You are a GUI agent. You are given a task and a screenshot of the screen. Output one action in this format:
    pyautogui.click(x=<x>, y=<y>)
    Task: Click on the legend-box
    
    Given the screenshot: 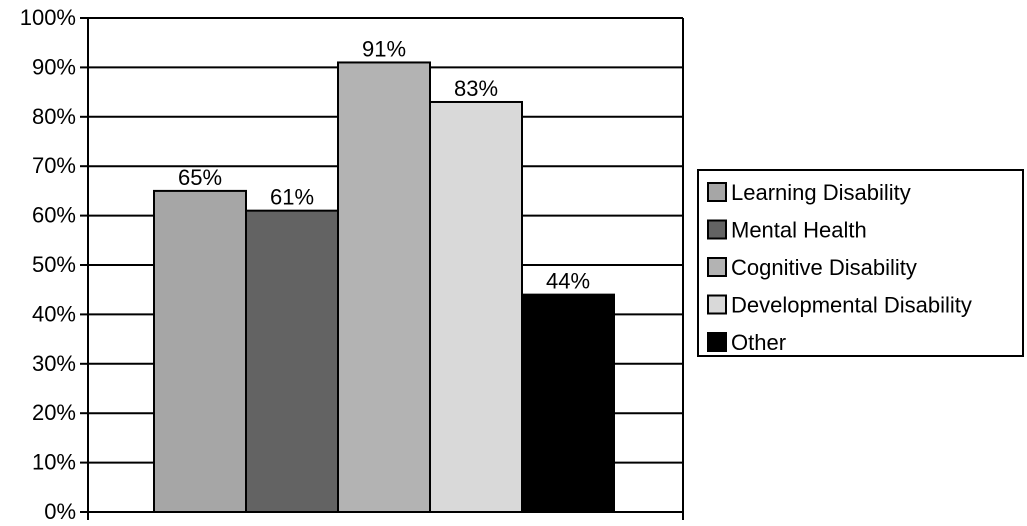 What is the action you would take?
    pyautogui.click(x=860, y=263)
    